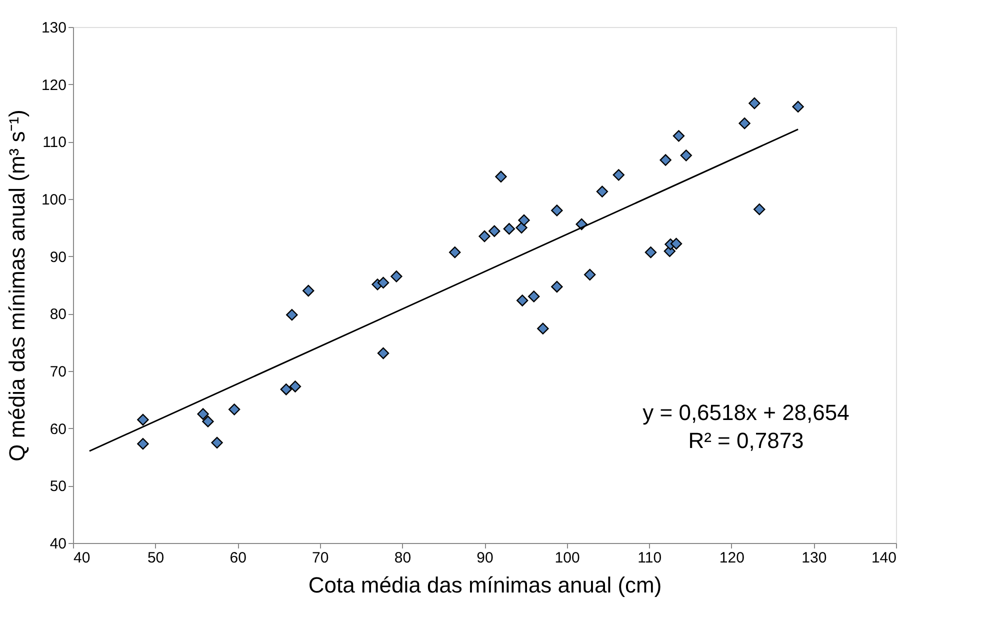 The image size is (999, 641). I want to click on y-tick-label: 130, so click(53, 28).